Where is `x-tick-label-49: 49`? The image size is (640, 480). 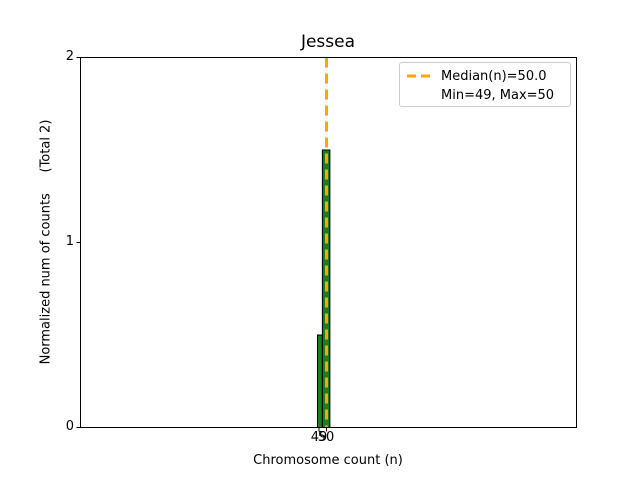
x-tick-label-49: 49 is located at coordinates (319, 437).